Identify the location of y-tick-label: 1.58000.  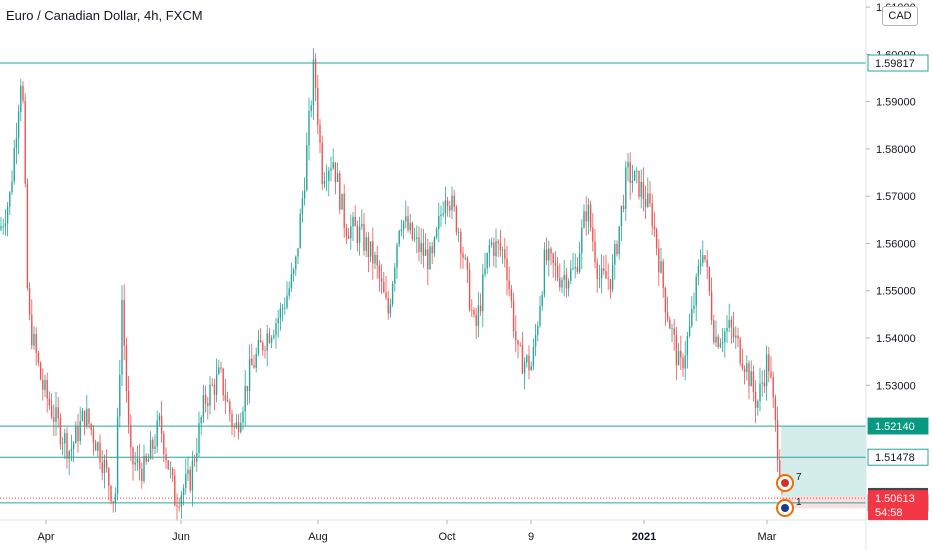
(896, 150).